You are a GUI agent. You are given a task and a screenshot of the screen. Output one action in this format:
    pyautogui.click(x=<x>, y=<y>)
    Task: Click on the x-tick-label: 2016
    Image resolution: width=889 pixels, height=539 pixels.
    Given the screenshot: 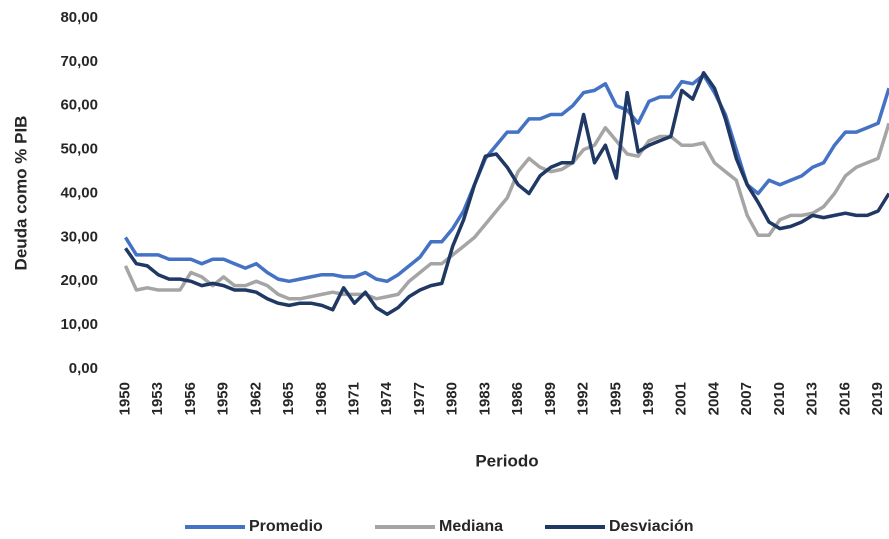 What is the action you would take?
    pyautogui.click(x=844, y=398)
    